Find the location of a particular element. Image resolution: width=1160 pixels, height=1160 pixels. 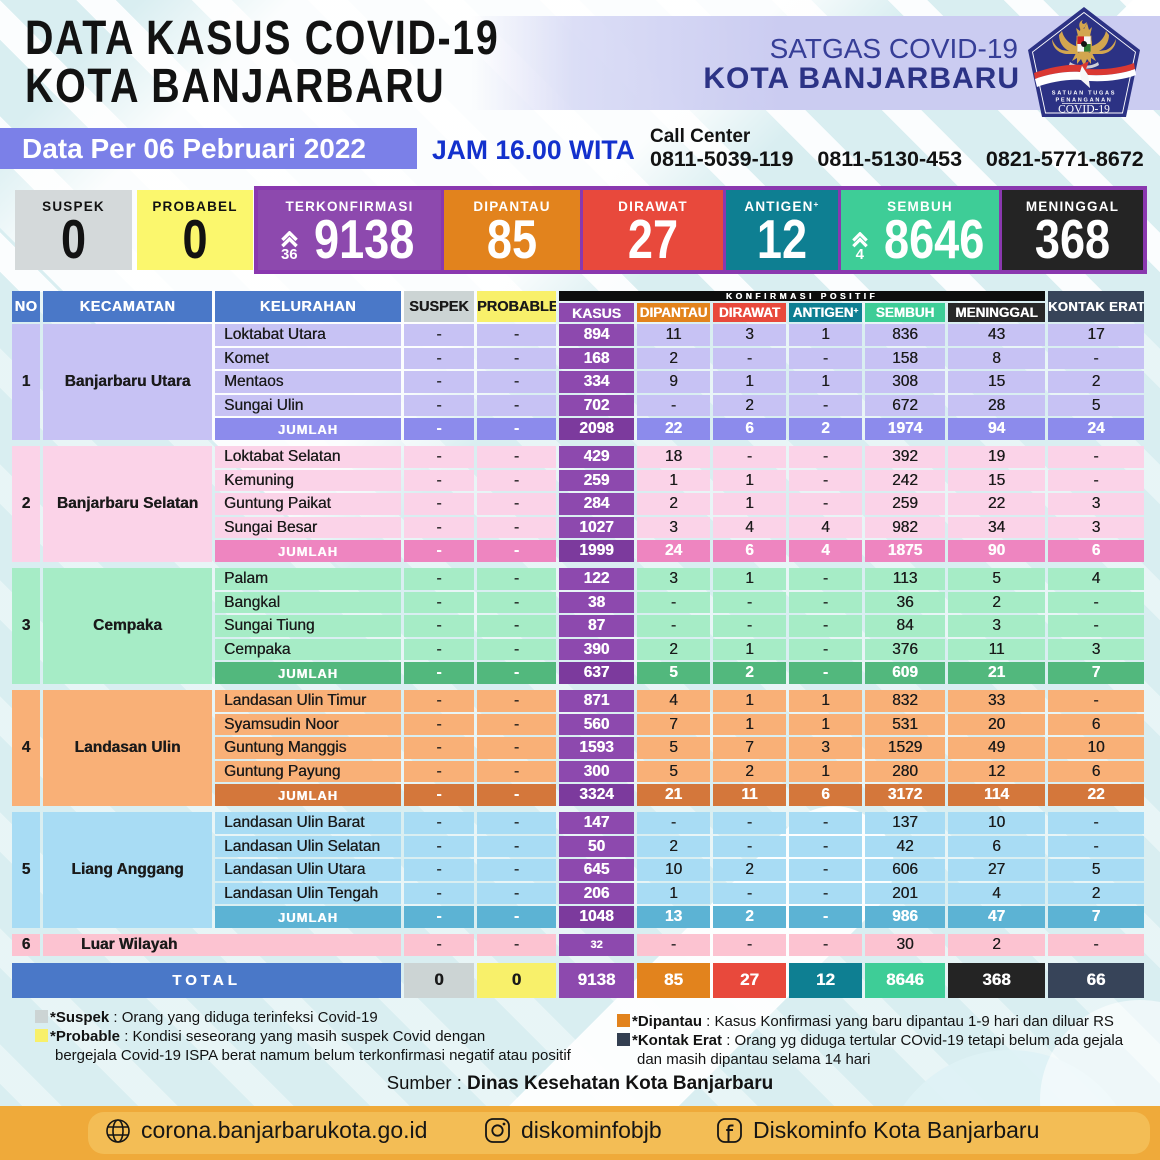

svg-text: SATUAN TUGAS is located at coordinates (1084, 94).